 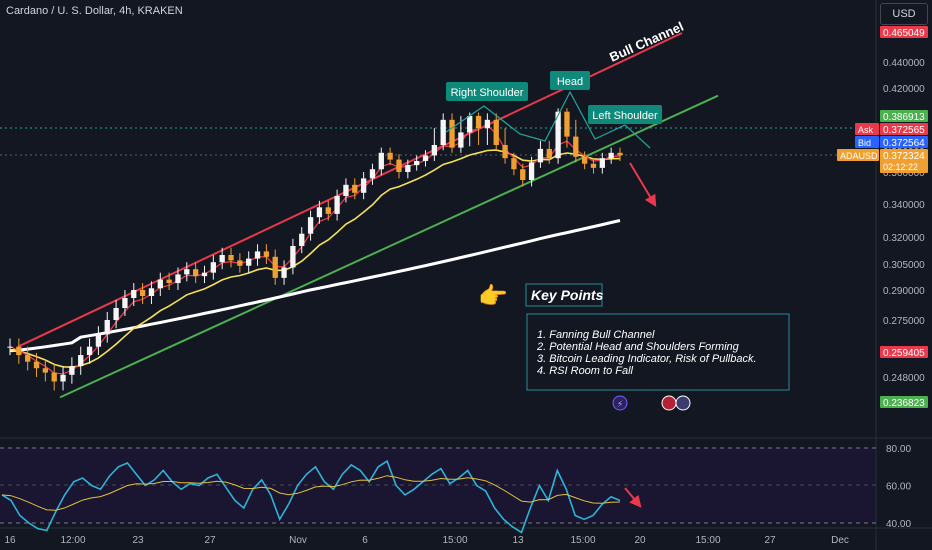 What do you see at coordinates (900, 167) in the screenshot?
I see `svg-text: 02:12:22` at bounding box center [900, 167].